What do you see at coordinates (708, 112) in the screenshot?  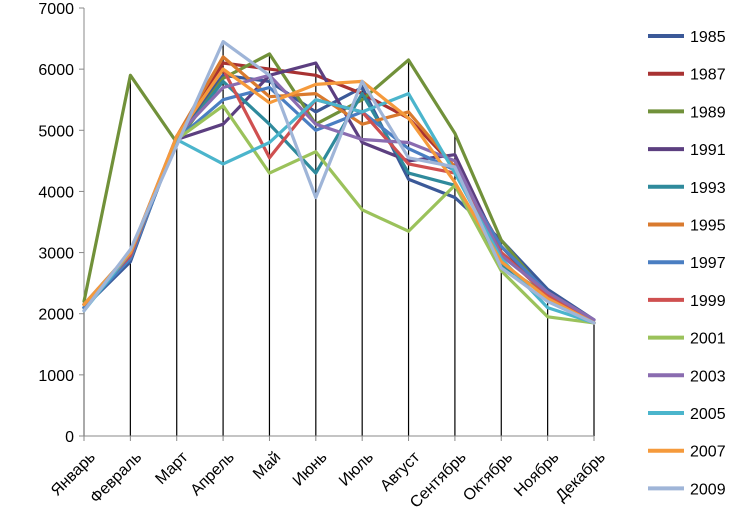 I see `legend-label-1989: 1989` at bounding box center [708, 112].